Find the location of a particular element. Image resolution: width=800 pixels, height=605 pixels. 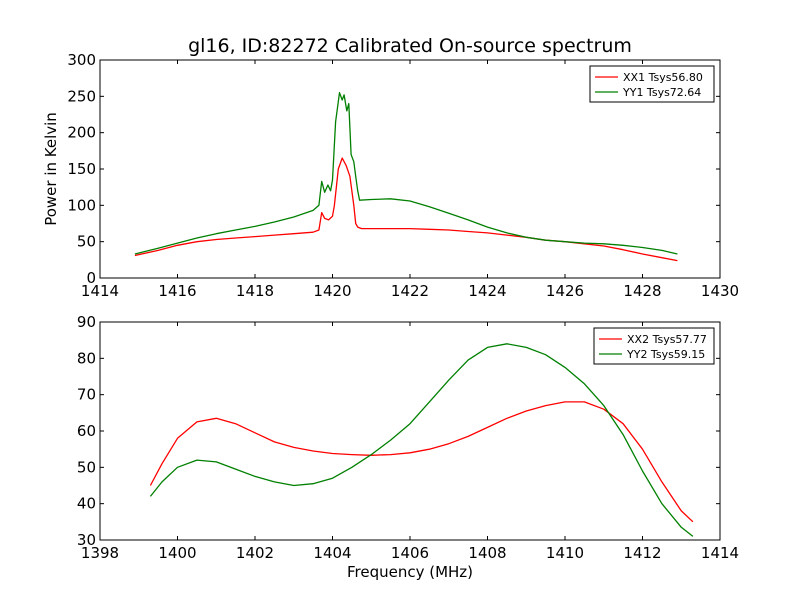

y-tick-label: 100 is located at coordinates (81, 205).